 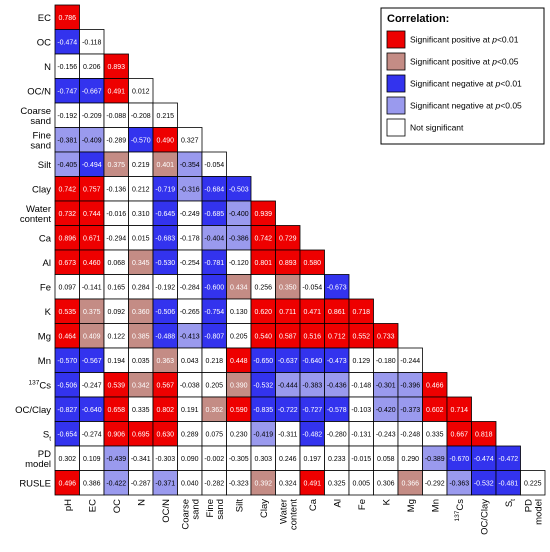 What do you see at coordinates (141, 312) in the screenshot?
I see `cell-value-label: 0.360` at bounding box center [141, 312].